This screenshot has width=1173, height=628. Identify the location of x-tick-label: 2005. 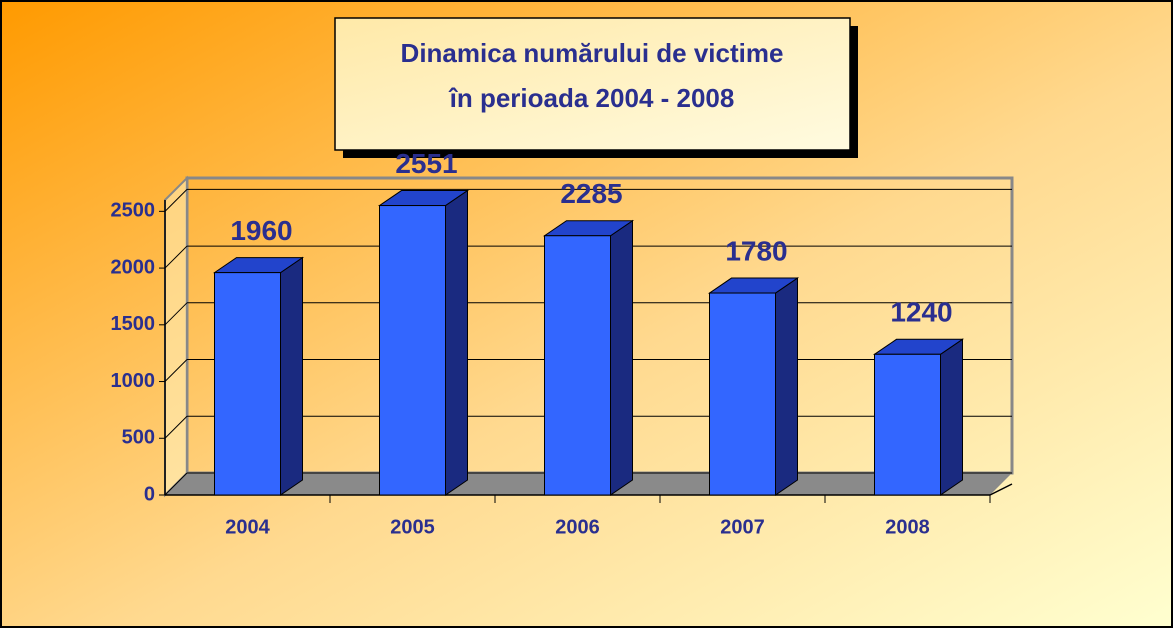
(412, 527).